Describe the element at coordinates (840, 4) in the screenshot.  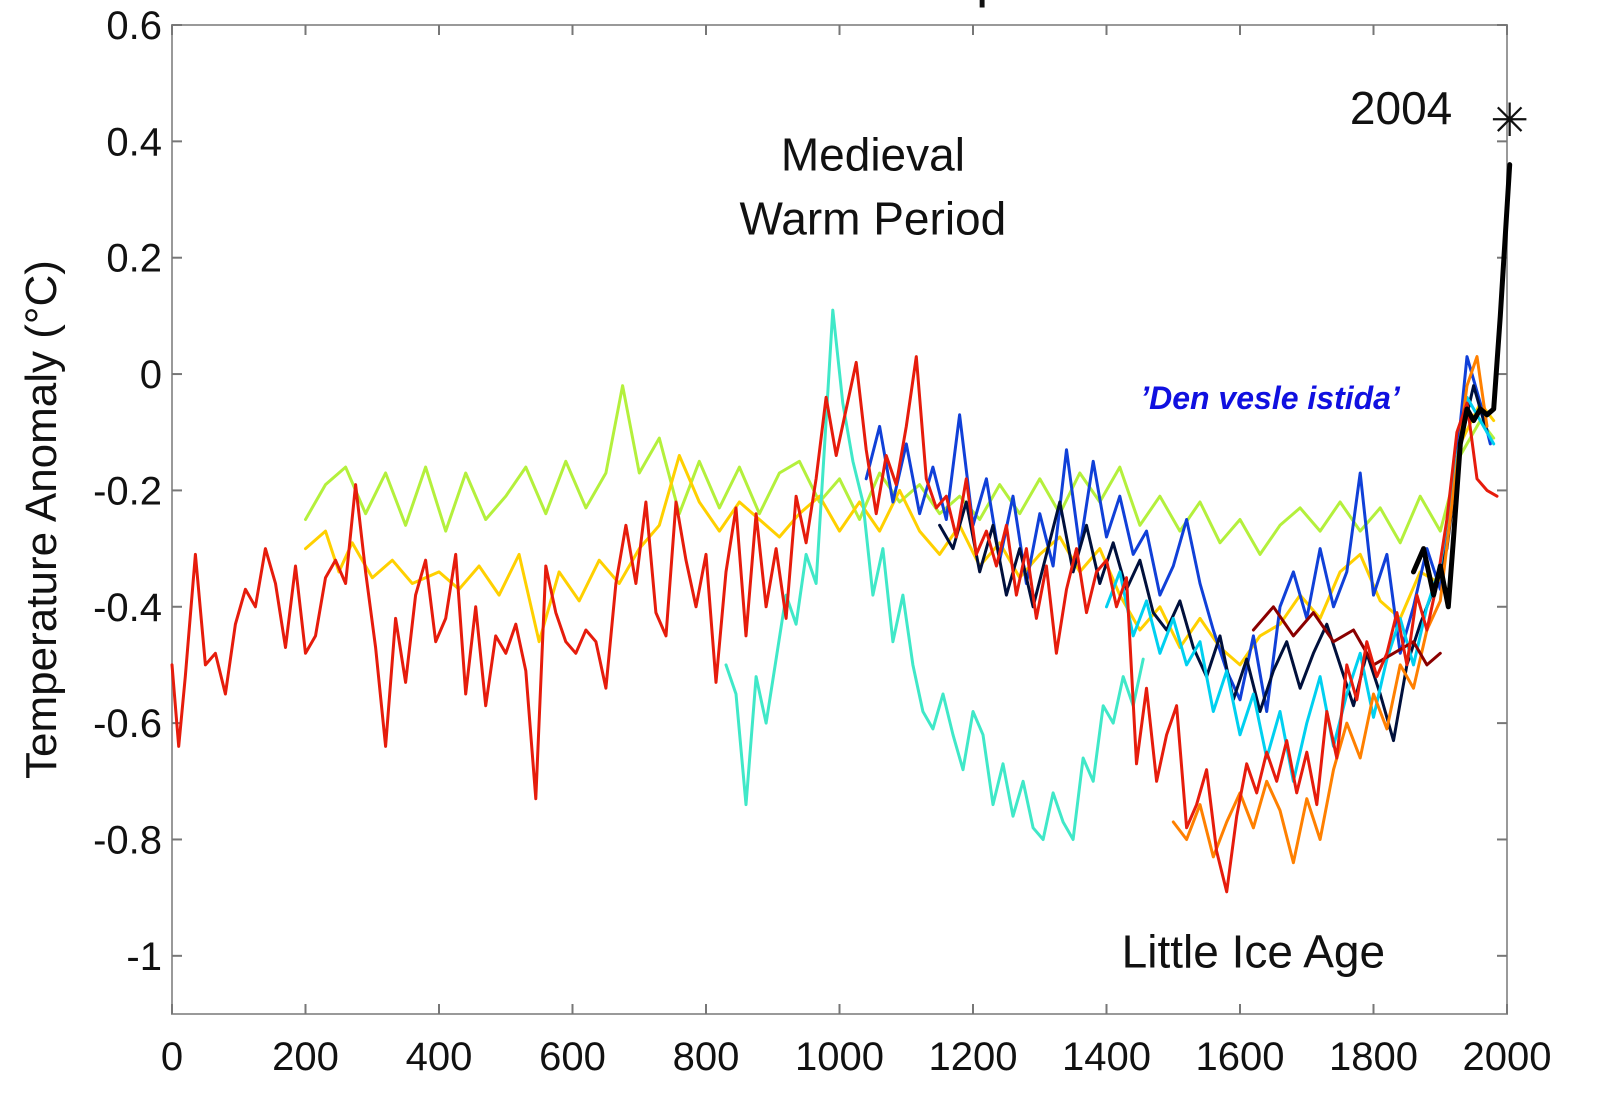
I see `chart-title: Reconstructed Temperature` at that location.